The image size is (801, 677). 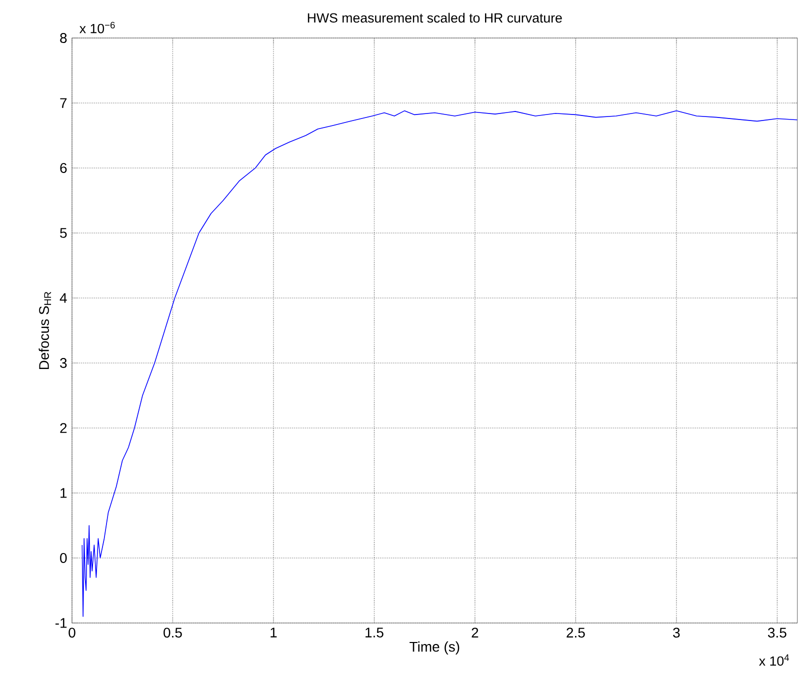 I want to click on x-tick-label: 1, so click(x=273, y=633).